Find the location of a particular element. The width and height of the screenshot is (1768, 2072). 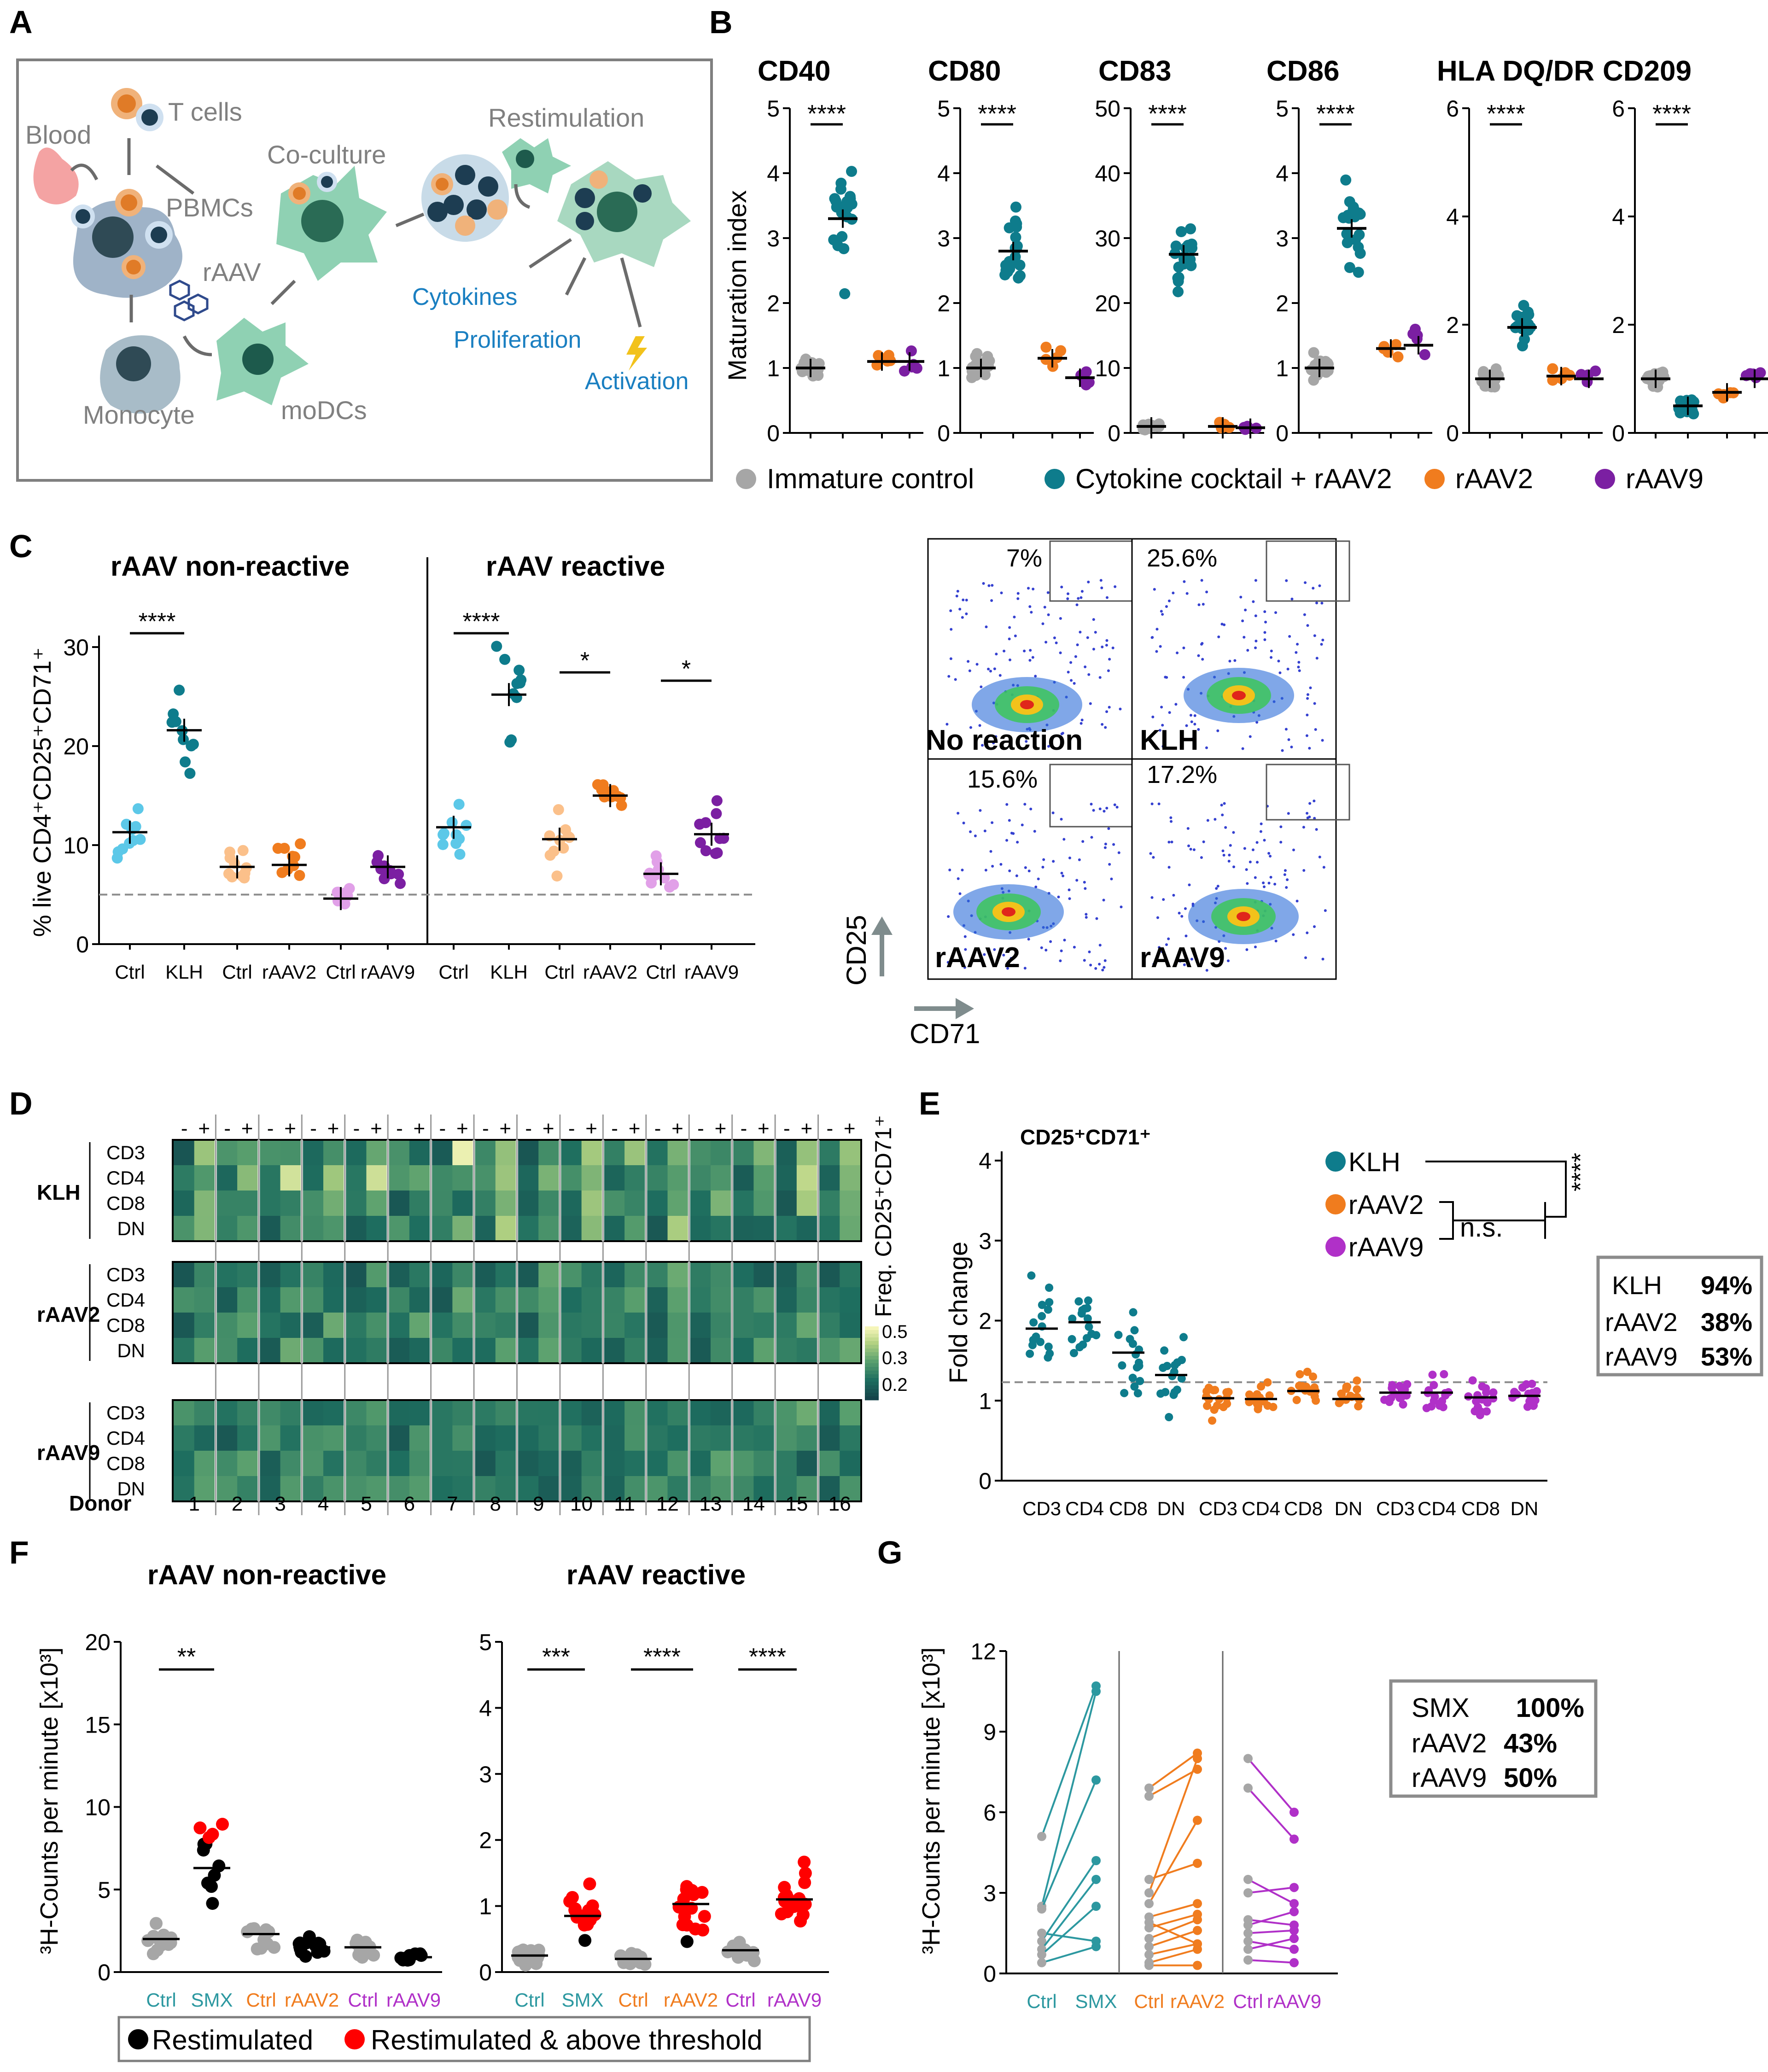

d-colorbar-tick: 0.5 is located at coordinates (895, 1332).